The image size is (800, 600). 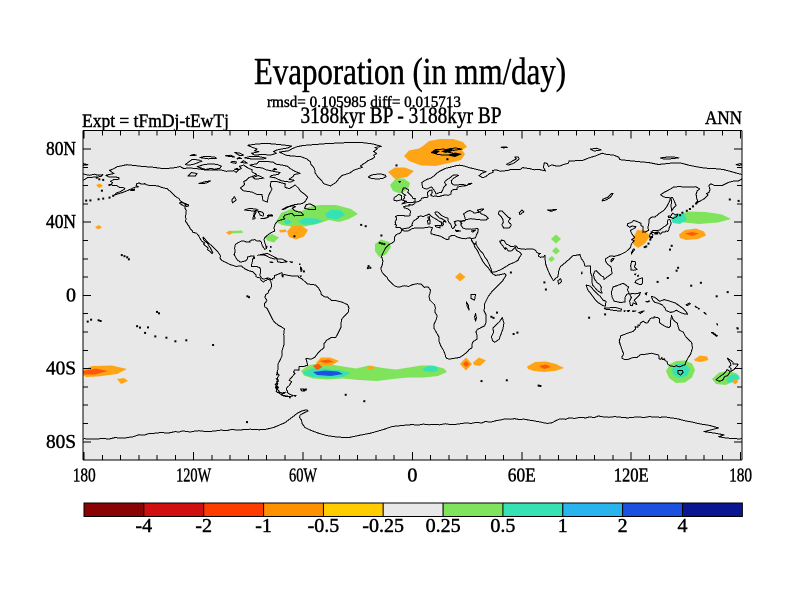 What do you see at coordinates (143, 526) in the screenshot?
I see `svg-text: -4` at bounding box center [143, 526].